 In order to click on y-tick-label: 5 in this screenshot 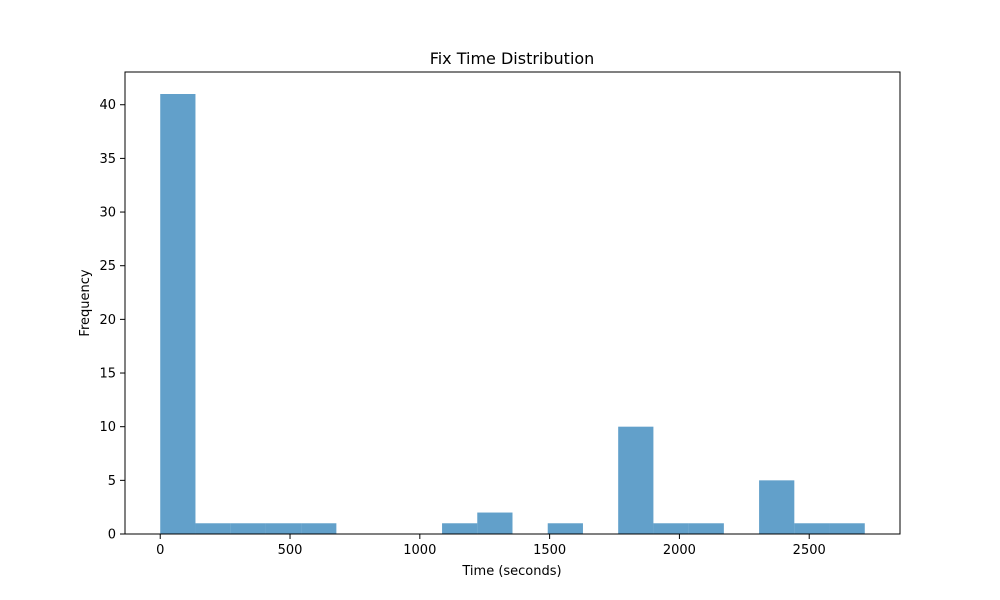, I will do `click(112, 481)`.